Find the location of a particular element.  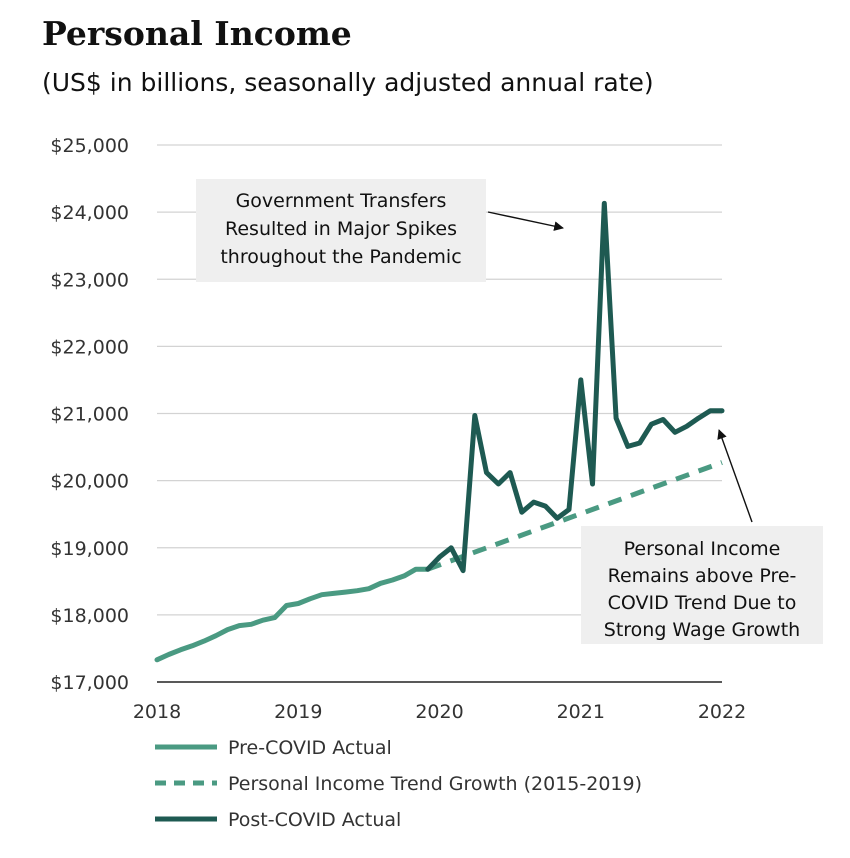

trend-line is located at coordinates (574, 516).